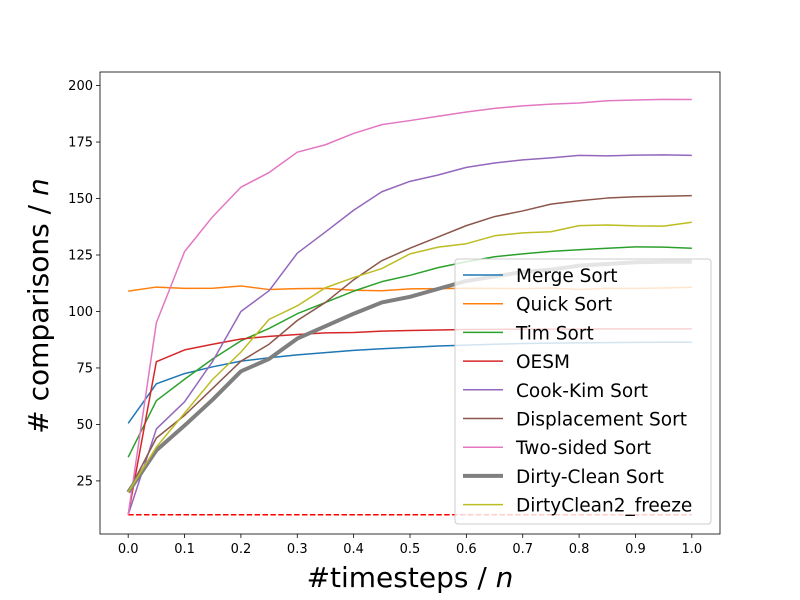 The image size is (800, 600). I want to click on y-tick-label: 75, so click(84, 368).